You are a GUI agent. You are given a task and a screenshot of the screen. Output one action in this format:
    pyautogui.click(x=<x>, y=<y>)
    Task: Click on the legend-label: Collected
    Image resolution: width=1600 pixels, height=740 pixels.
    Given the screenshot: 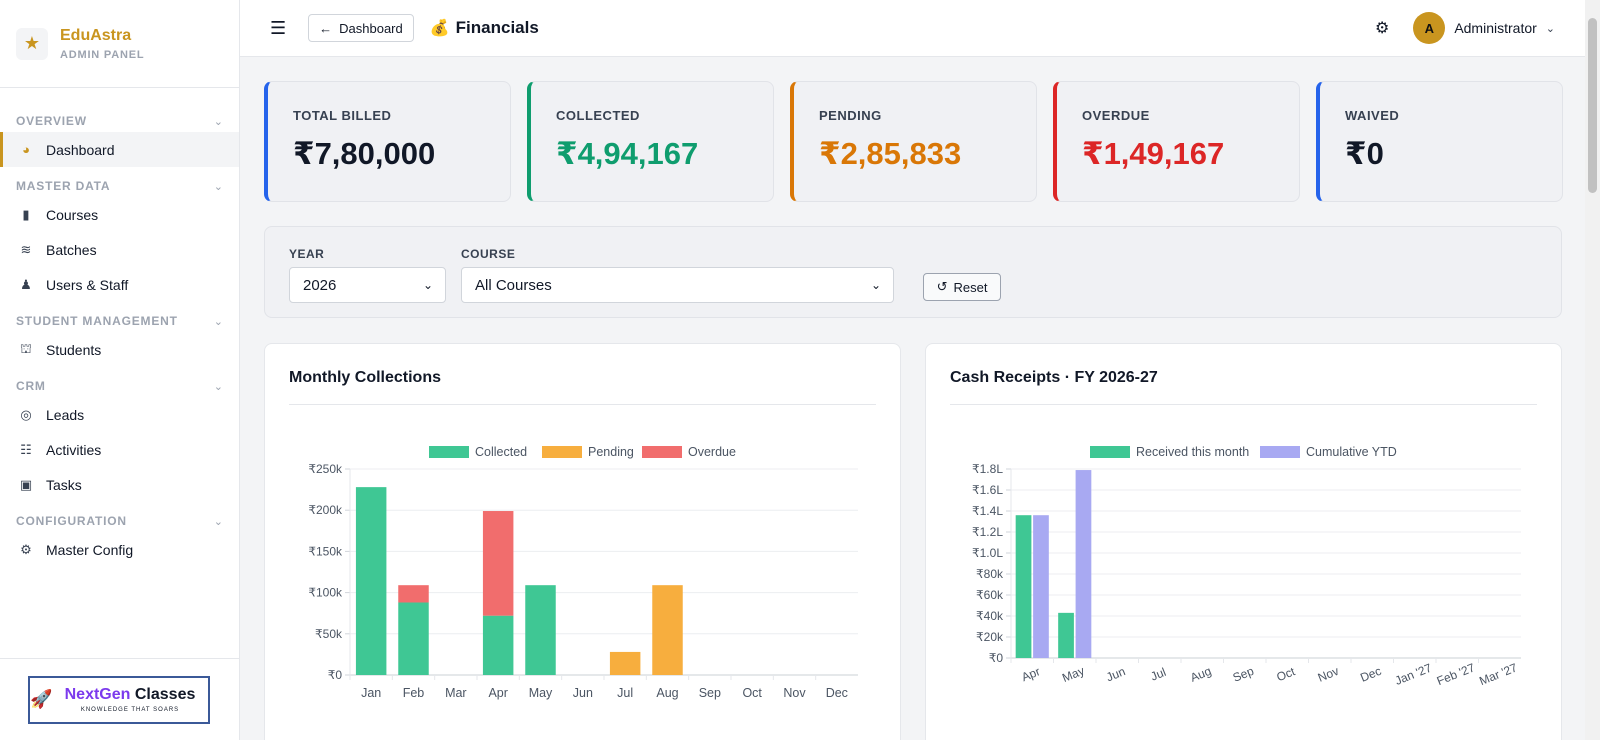 What is the action you would take?
    pyautogui.click(x=501, y=452)
    